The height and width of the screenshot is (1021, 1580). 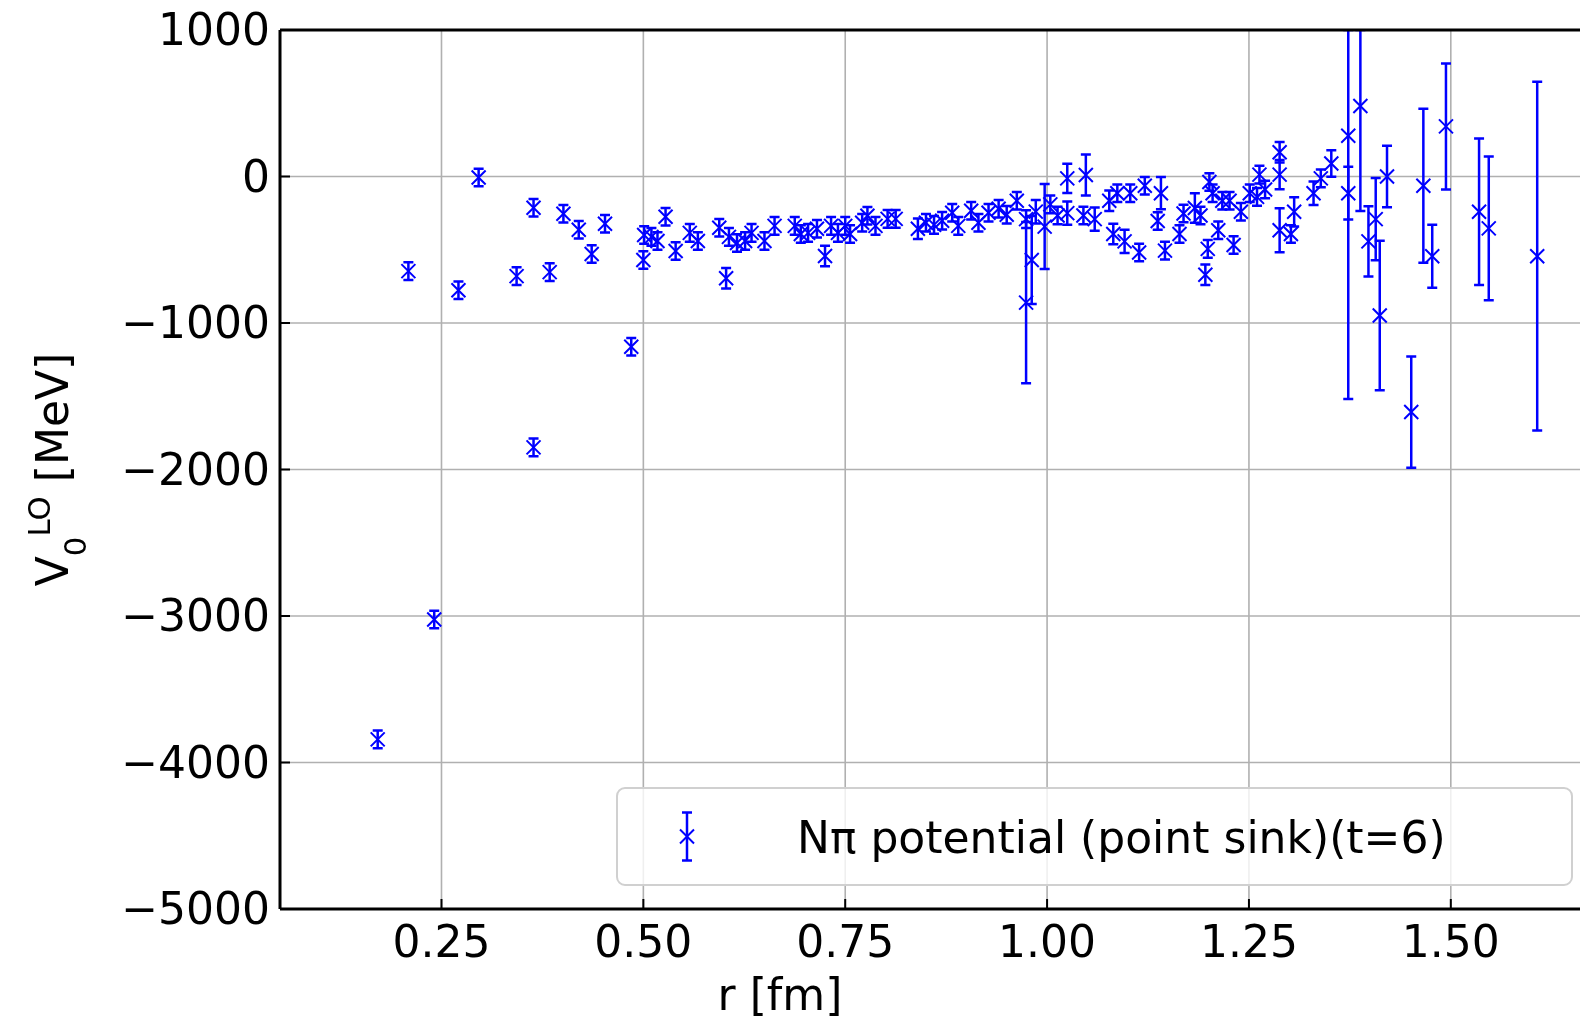 What do you see at coordinates (256, 176) in the screenshot?
I see `y-tick-label: 0` at bounding box center [256, 176].